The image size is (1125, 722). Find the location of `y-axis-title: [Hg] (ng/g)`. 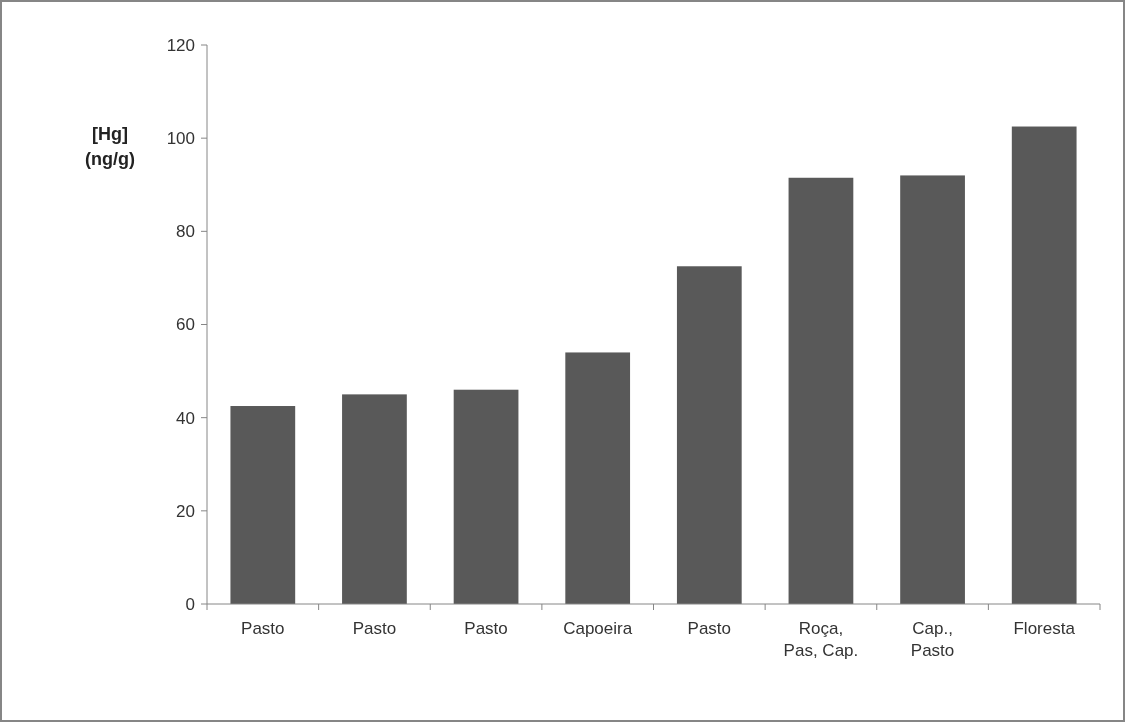

y-axis-title: [Hg] (ng/g) is located at coordinates (110, 146).